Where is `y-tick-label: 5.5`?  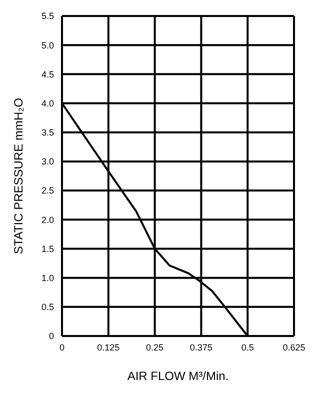 y-tick-label: 5.5 is located at coordinates (47, 16).